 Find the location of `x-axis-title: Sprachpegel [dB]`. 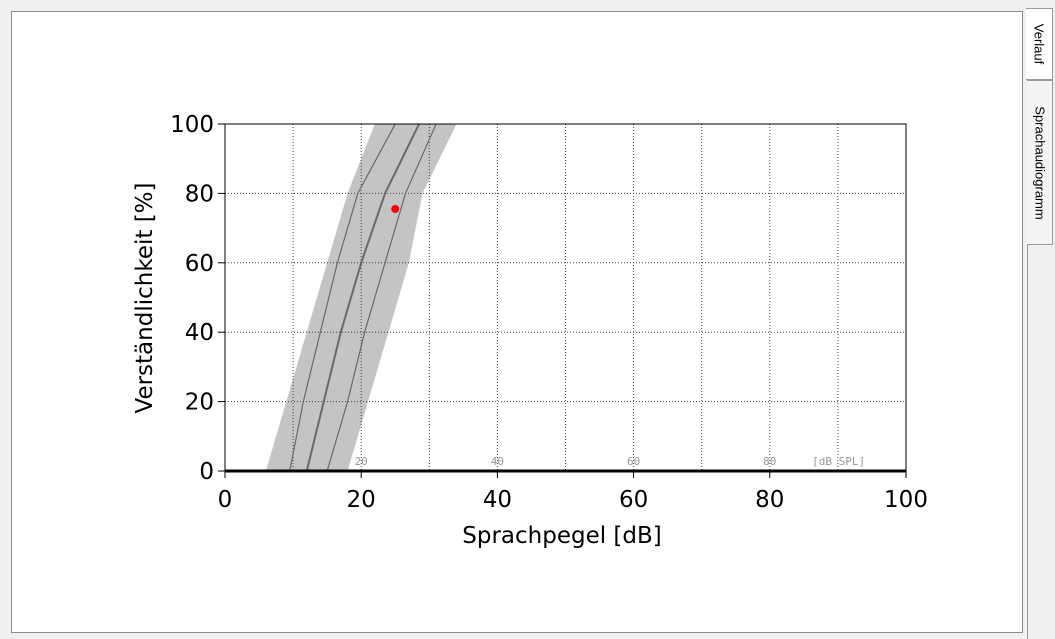

x-axis-title: Sprachpegel [dB] is located at coordinates (562, 536).